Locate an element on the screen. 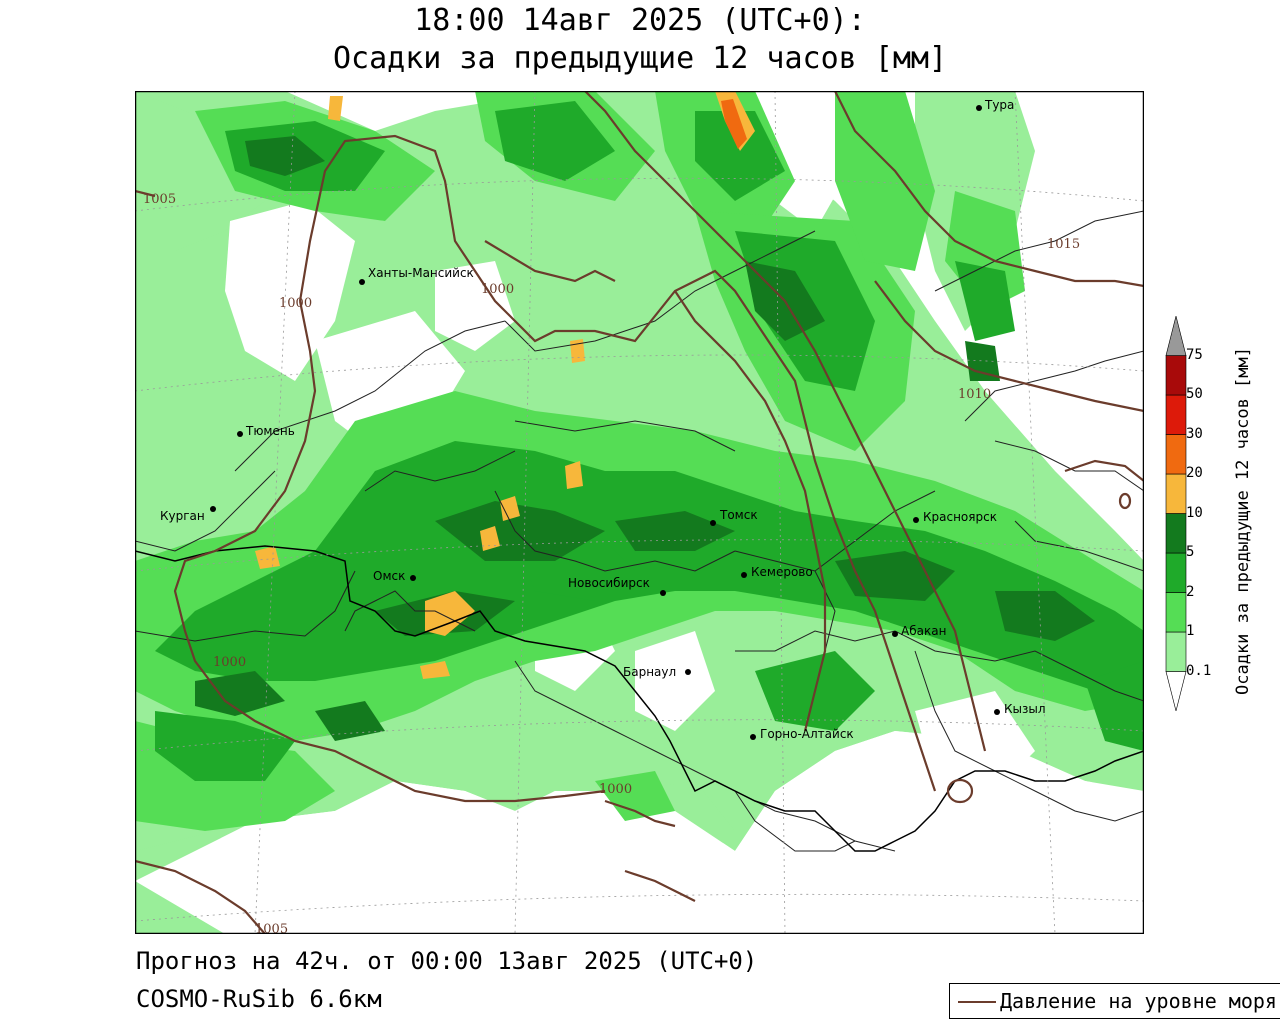  city-label: Ханты-Мансийск is located at coordinates (421, 273).